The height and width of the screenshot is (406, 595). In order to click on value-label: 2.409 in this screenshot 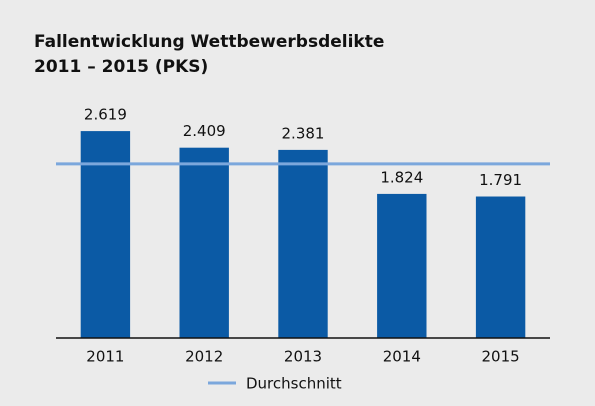, I will do `click(204, 131)`.